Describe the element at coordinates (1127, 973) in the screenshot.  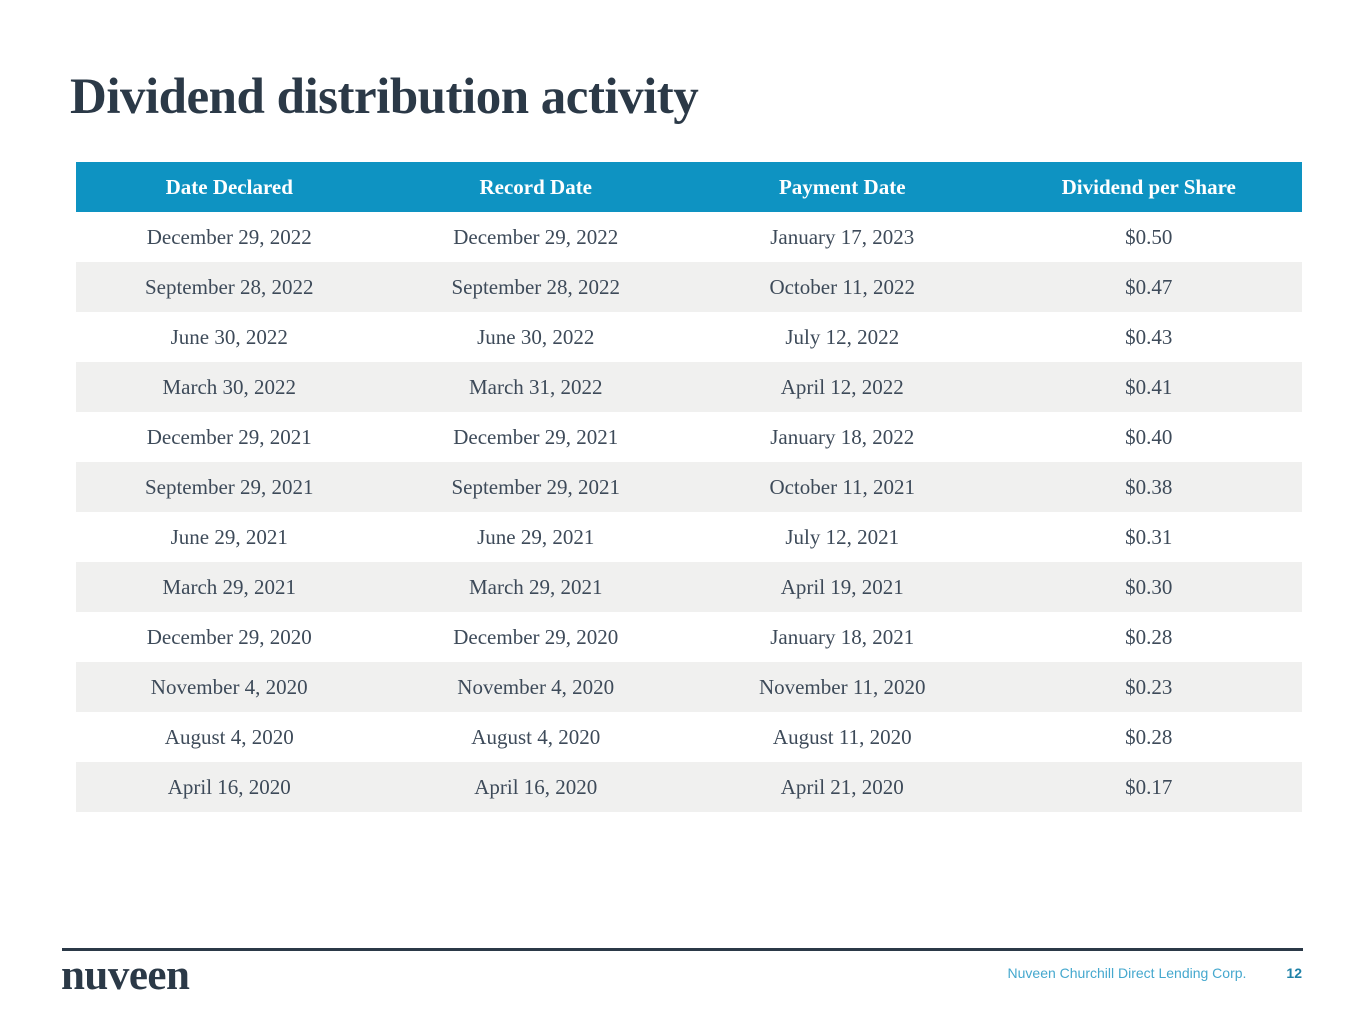
I see `footer-company-name: Nuveen Churchill Direct Lending Corp.` at that location.